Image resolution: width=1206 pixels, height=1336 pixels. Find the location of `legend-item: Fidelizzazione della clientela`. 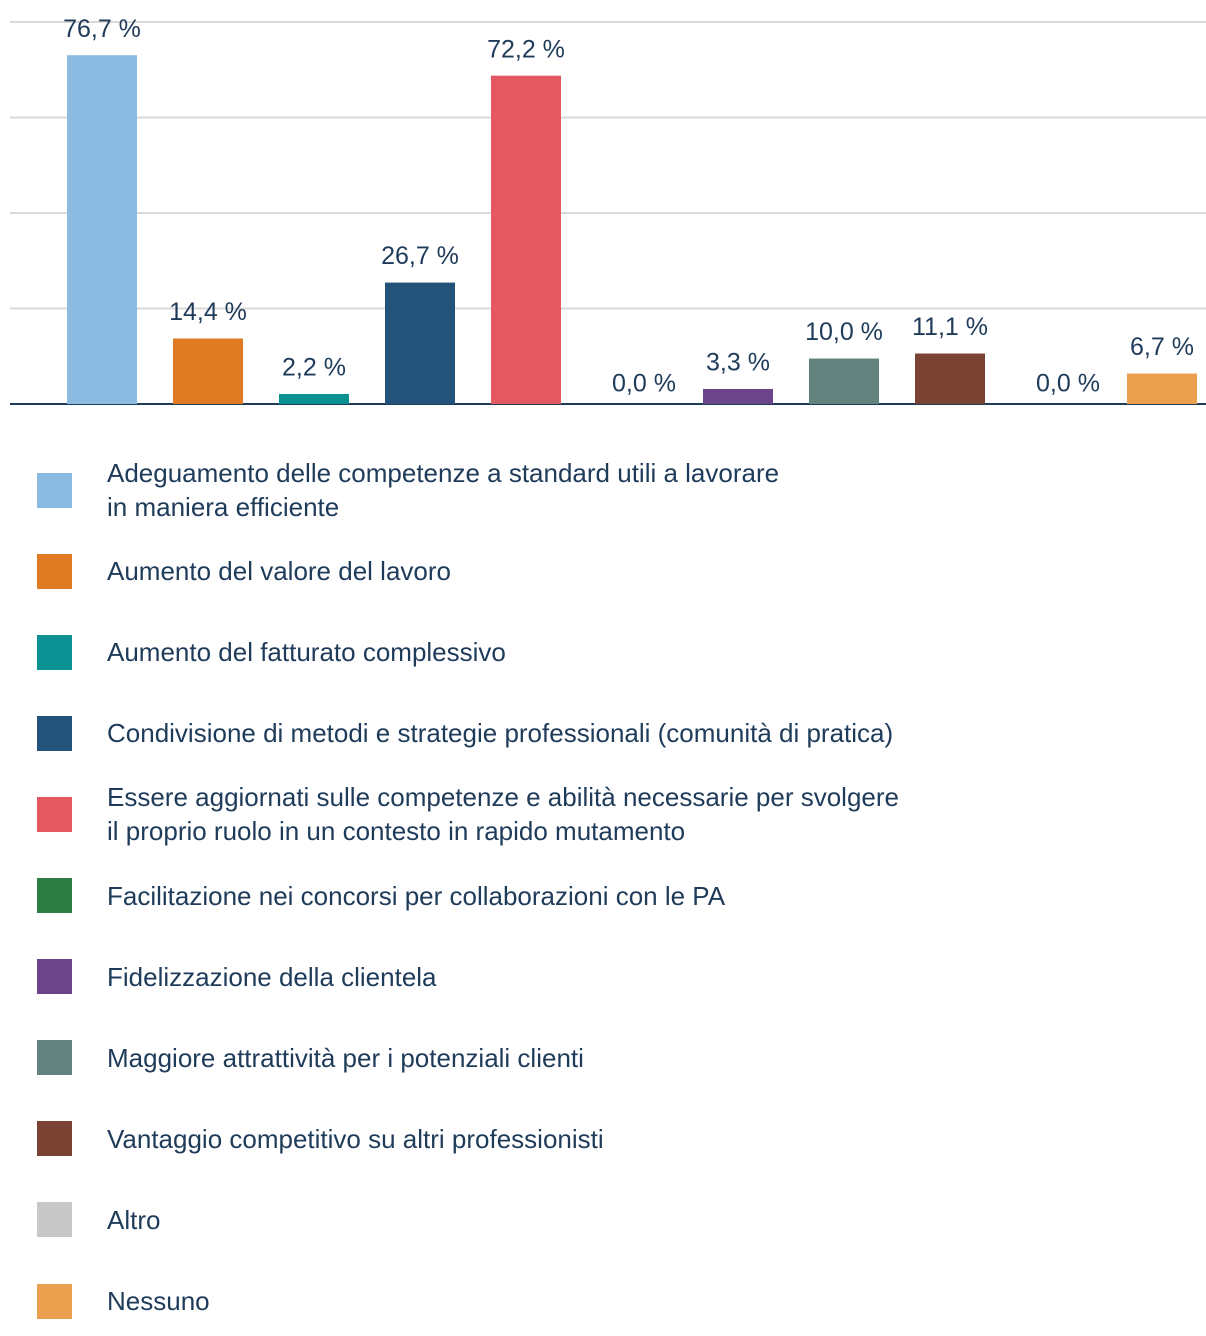

legend-item: Fidelizzazione della clientela is located at coordinates (237, 977).